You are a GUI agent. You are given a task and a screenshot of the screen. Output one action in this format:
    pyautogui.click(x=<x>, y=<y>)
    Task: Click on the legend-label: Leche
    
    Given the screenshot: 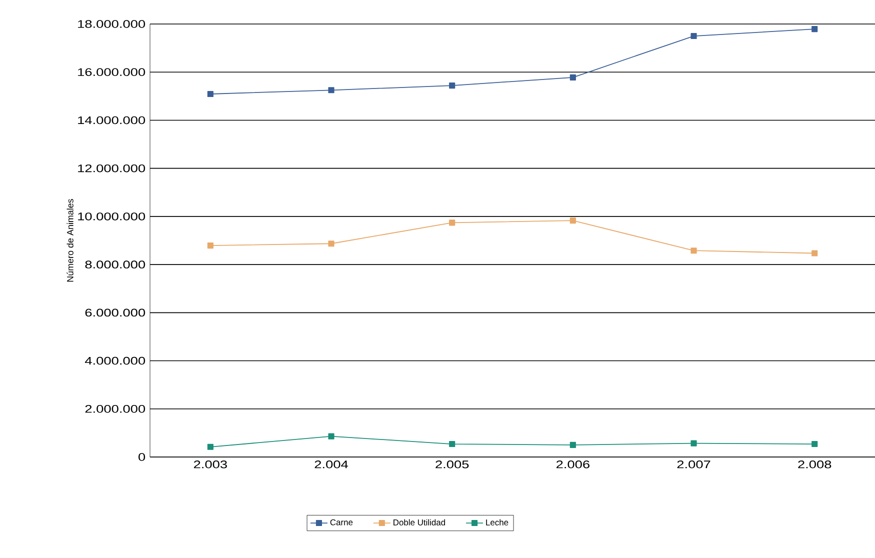 What is the action you would take?
    pyautogui.click(x=497, y=522)
    